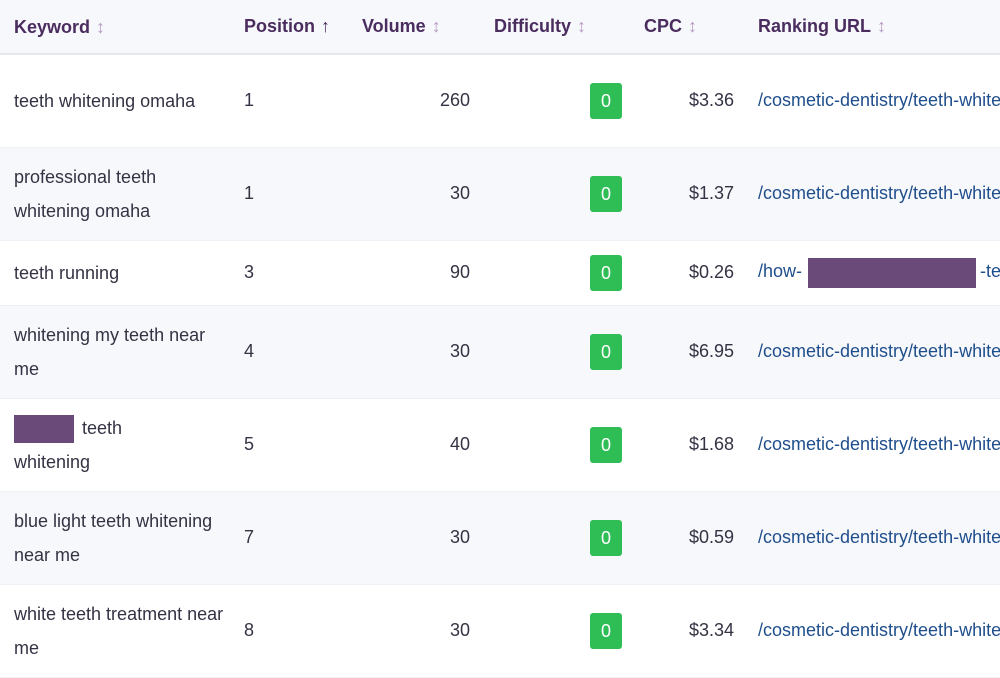 Image resolution: width=1000 pixels, height=678 pixels. Describe the element at coordinates (102, 427) in the screenshot. I see `keyword-text: teeth` at that location.